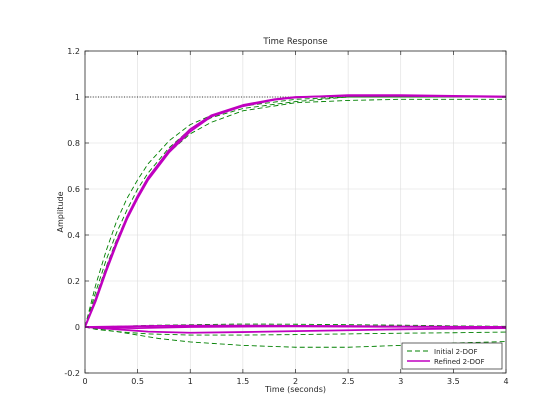 The height and width of the screenshot is (420, 560). What do you see at coordinates (73, 281) in the screenshot?
I see `y-tick-label: 0.2` at bounding box center [73, 281].